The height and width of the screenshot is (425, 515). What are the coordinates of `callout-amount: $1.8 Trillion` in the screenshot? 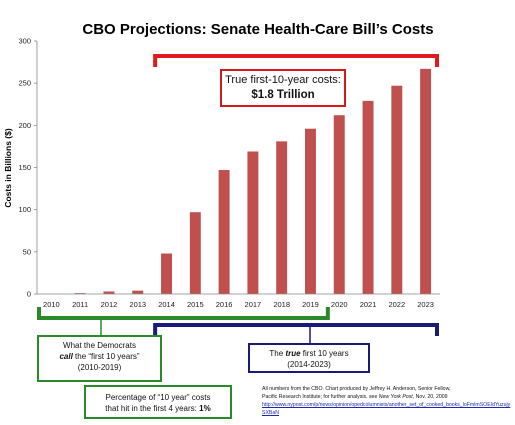 It's located at (283, 95).